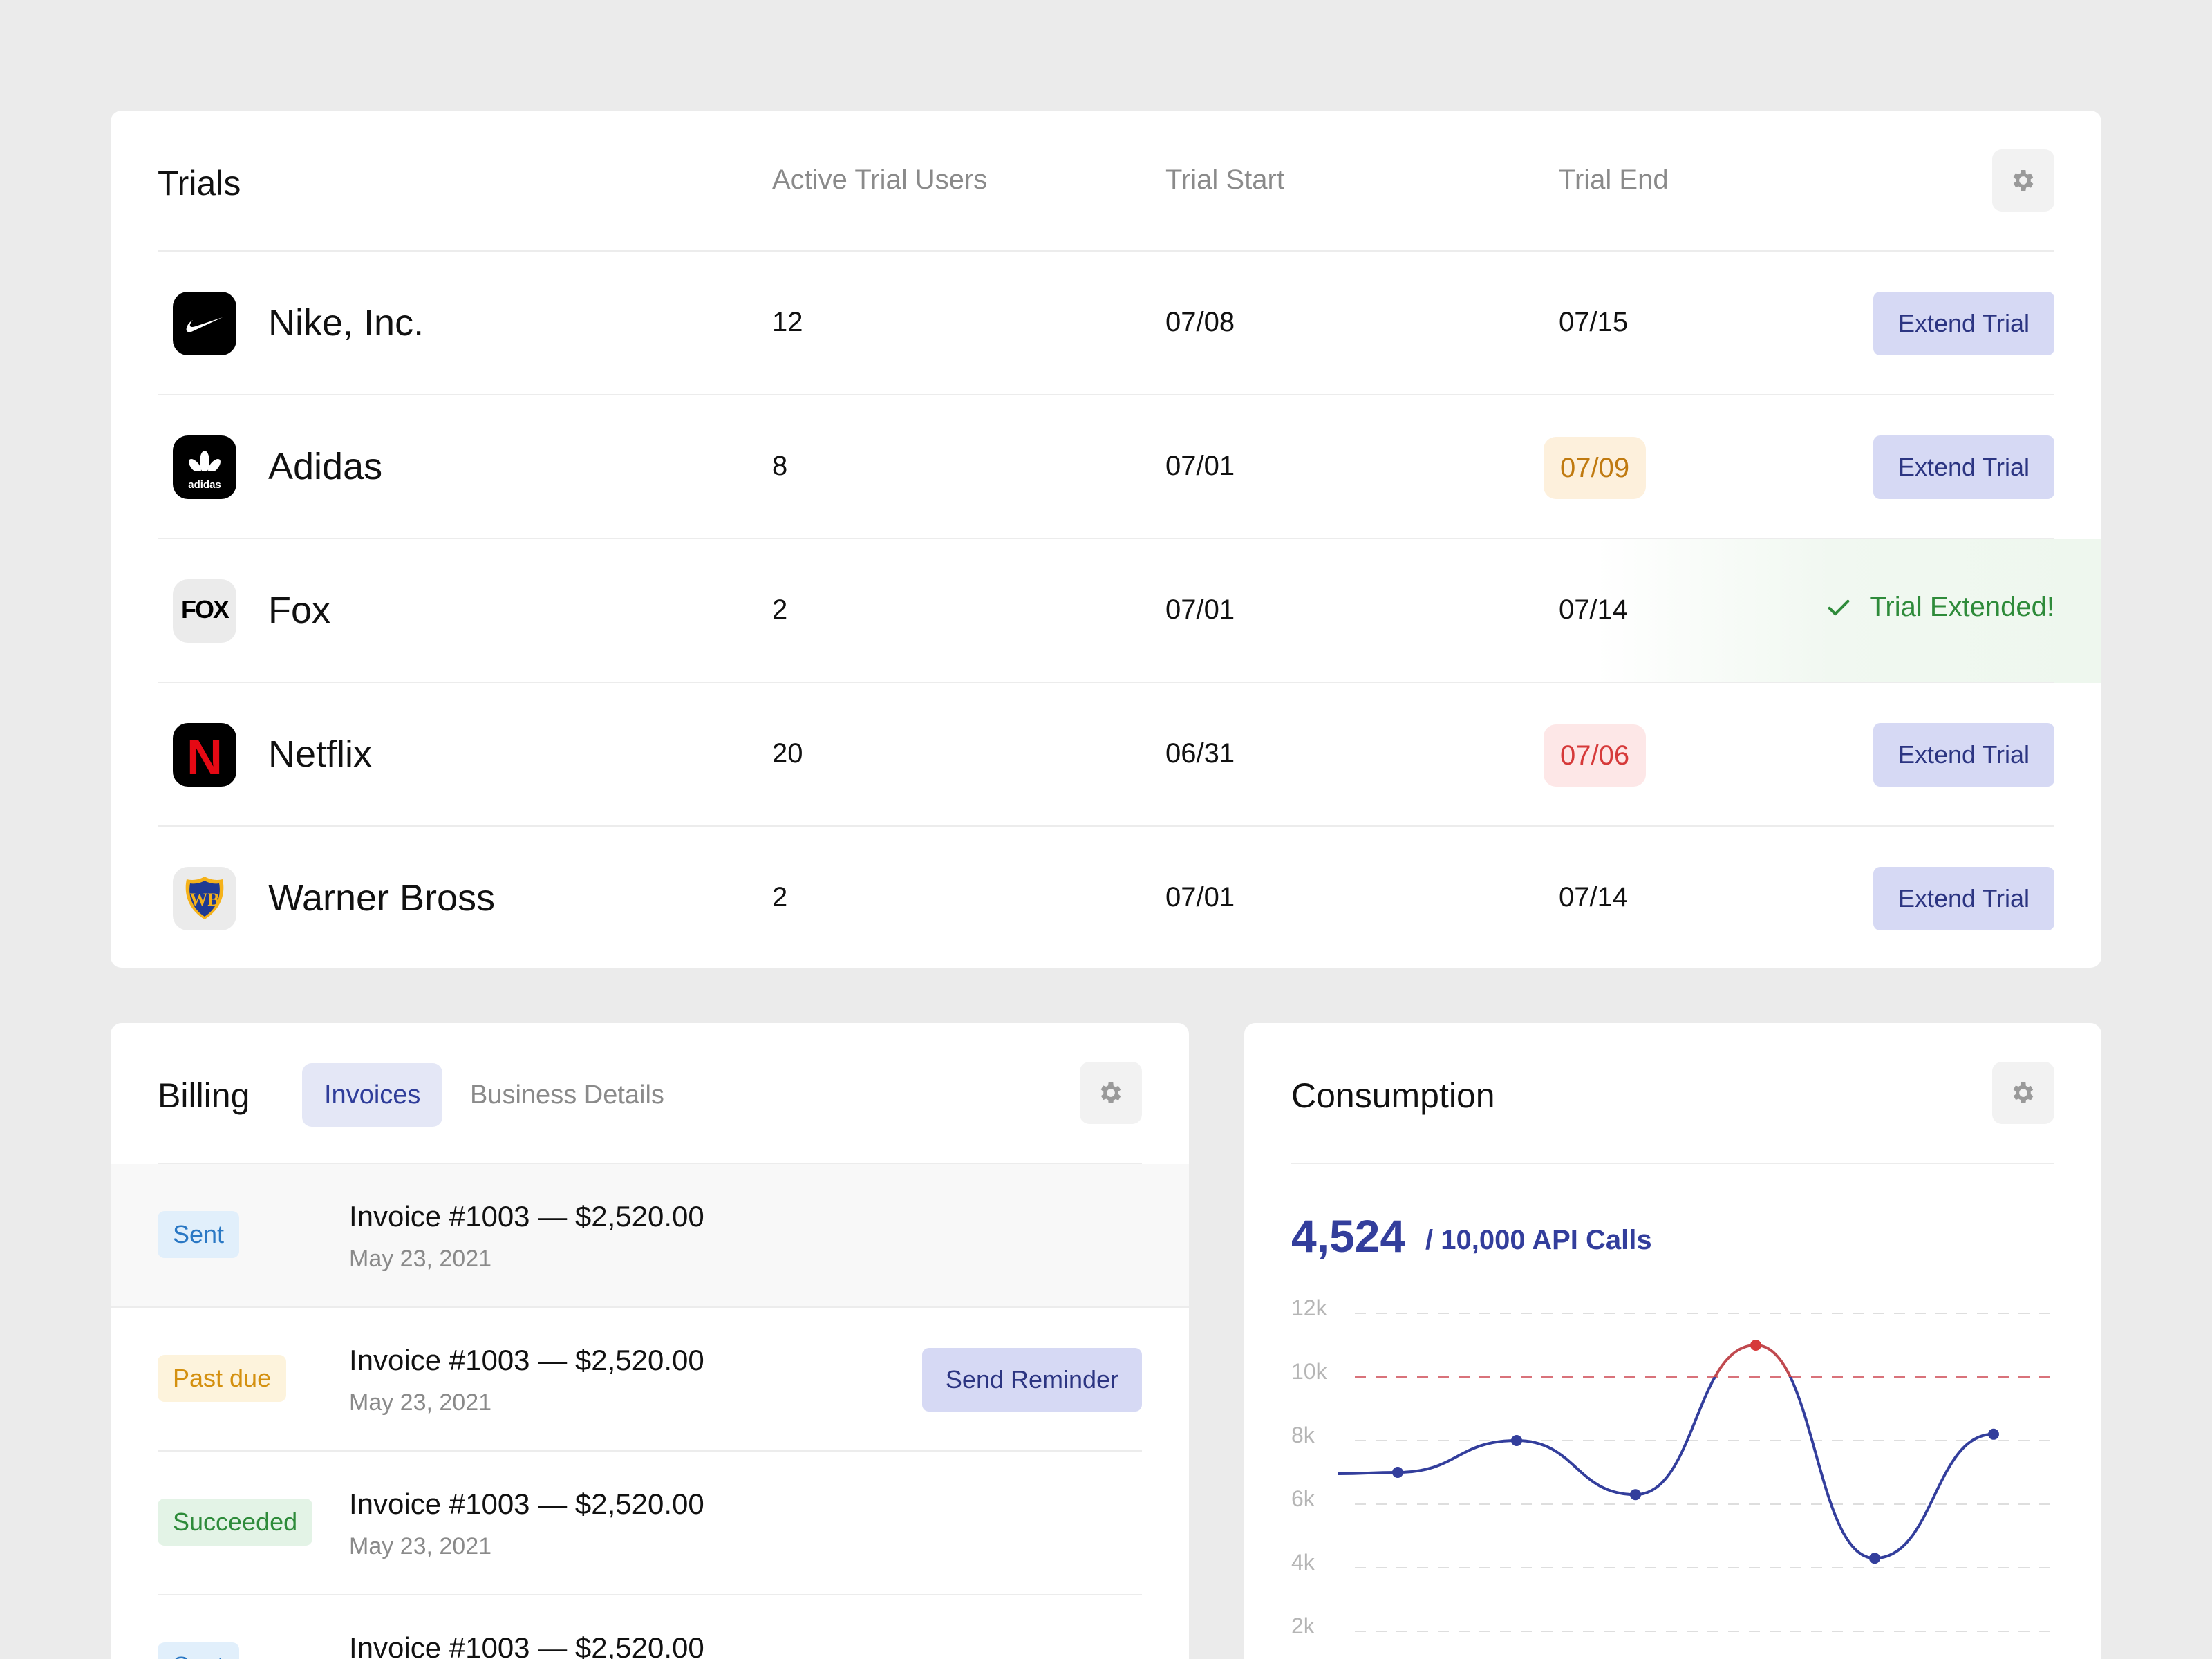 The height and width of the screenshot is (1659, 2212). What do you see at coordinates (205, 758) in the screenshot?
I see `netflix-logo-icon: N` at bounding box center [205, 758].